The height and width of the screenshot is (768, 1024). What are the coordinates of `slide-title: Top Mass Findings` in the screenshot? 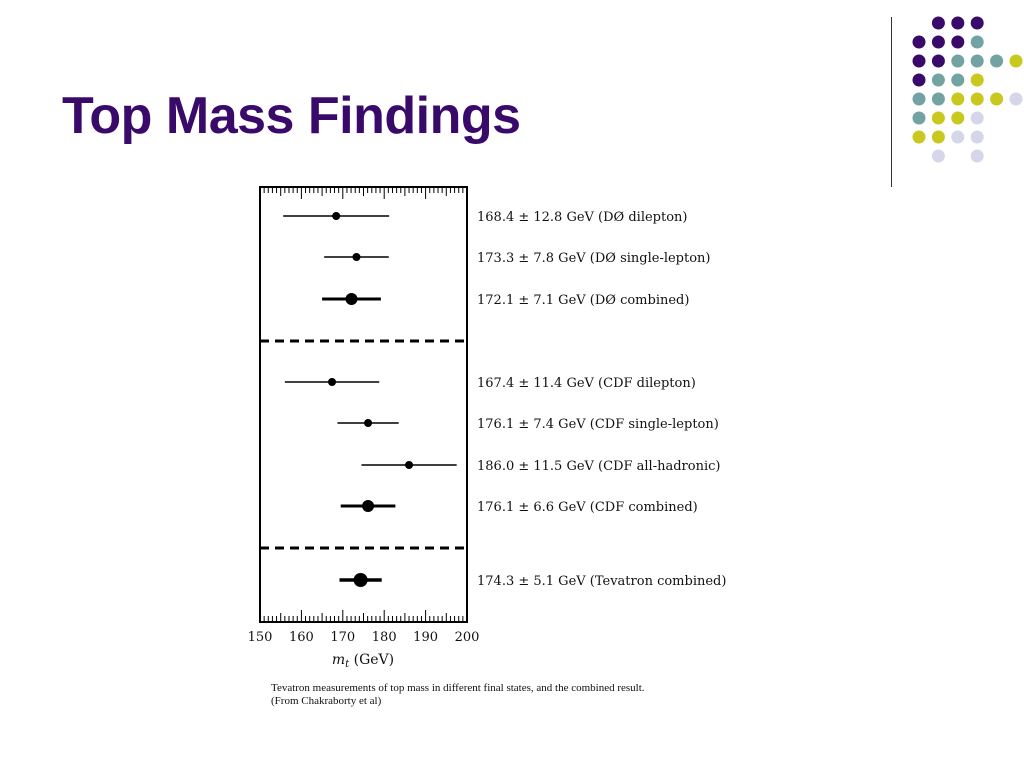 It's located at (291, 116).